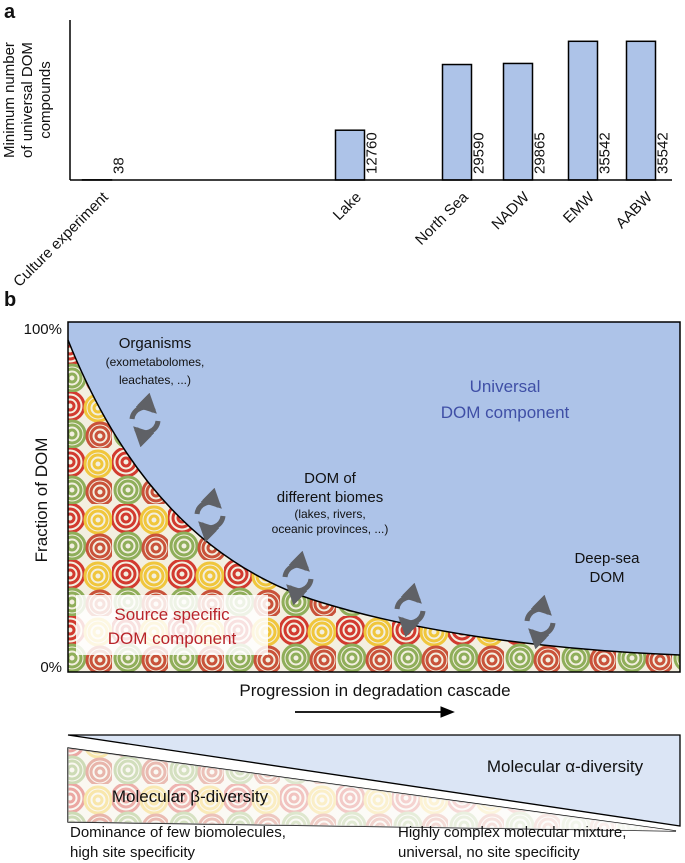 The height and width of the screenshot is (863, 685). What do you see at coordinates (635, 210) in the screenshot?
I see `x-tick-label: AABW` at bounding box center [635, 210].